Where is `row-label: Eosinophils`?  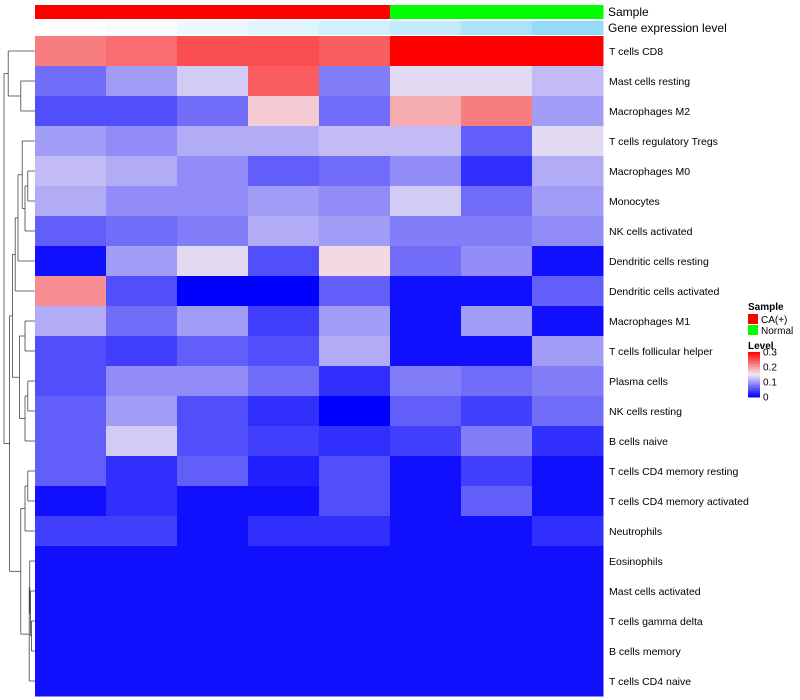 row-label: Eosinophils is located at coordinates (636, 562).